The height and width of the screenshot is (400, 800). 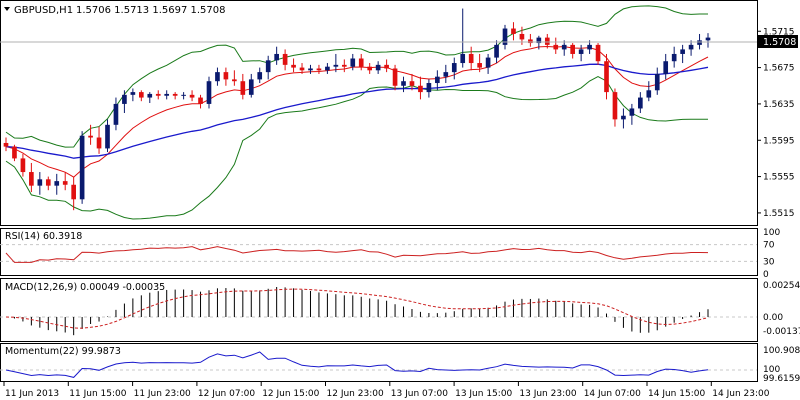 I want to click on rsi-axis: 100 70 30 0, so click(x=771, y=254).